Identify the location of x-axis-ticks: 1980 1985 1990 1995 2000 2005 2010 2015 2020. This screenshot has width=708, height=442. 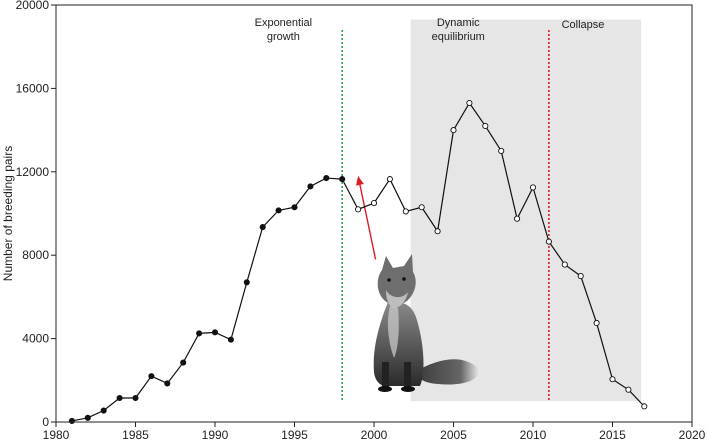
(374, 432).